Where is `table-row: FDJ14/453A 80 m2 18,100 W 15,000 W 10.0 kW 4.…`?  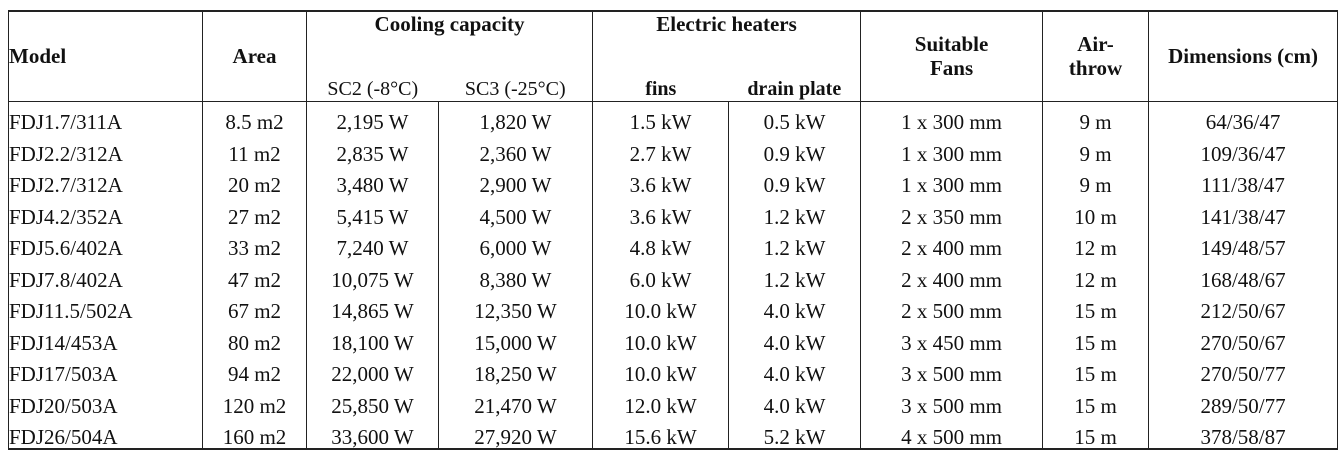
table-row: FDJ14/453A 80 m2 18,100 W 15,000 W 10.0 kW 4.… is located at coordinates (673, 338).